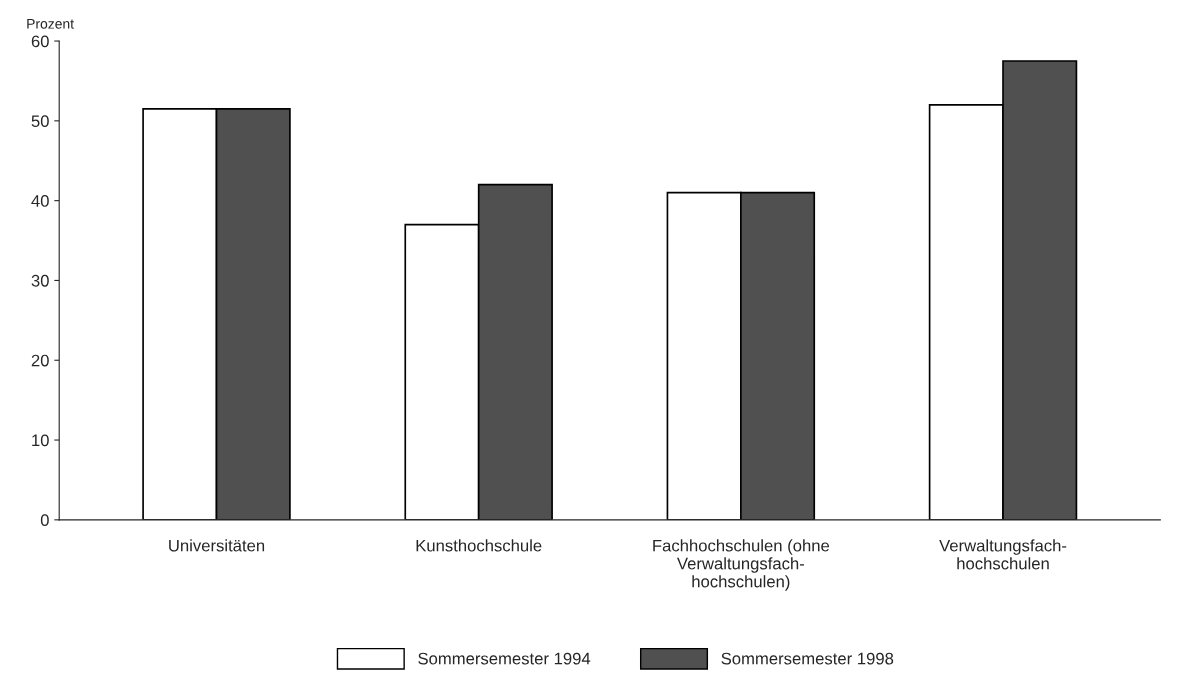 The image size is (1184, 684). Describe the element at coordinates (40, 360) in the screenshot. I see `y-tick-label: 20` at that location.